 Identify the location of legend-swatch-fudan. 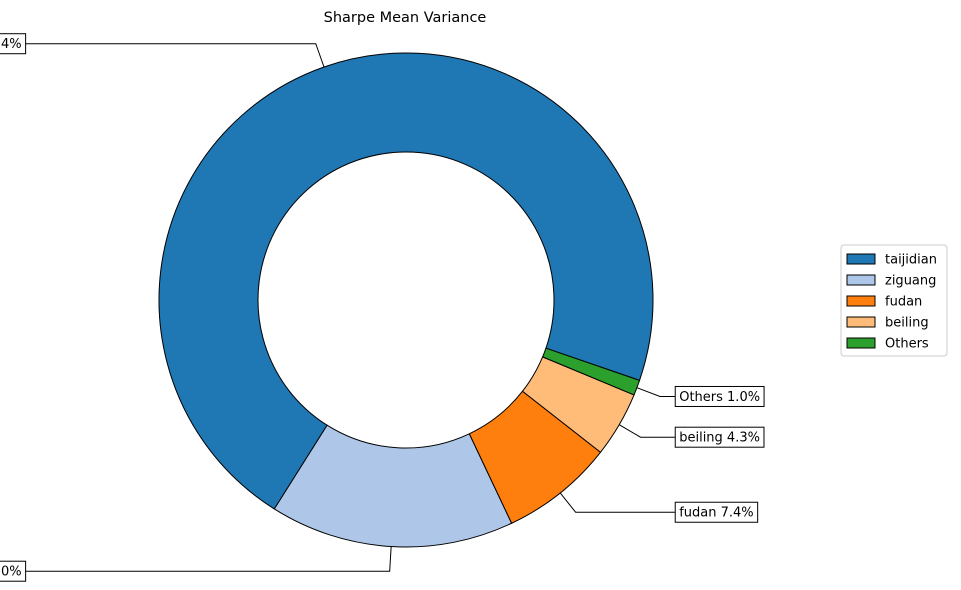
(861, 301).